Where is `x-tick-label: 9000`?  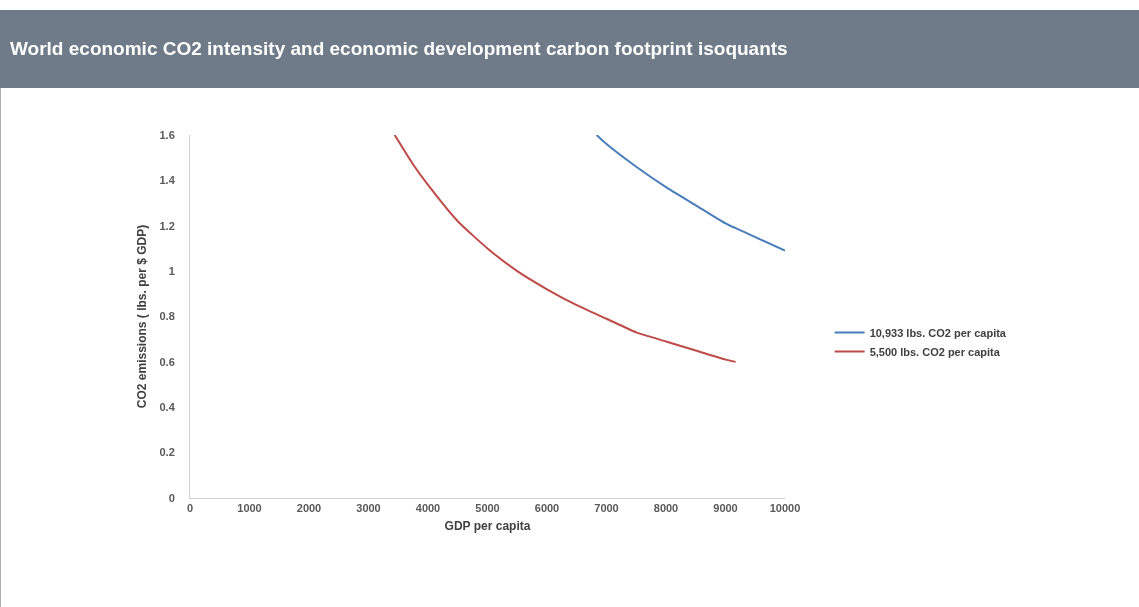
x-tick-label: 9000 is located at coordinates (725, 508).